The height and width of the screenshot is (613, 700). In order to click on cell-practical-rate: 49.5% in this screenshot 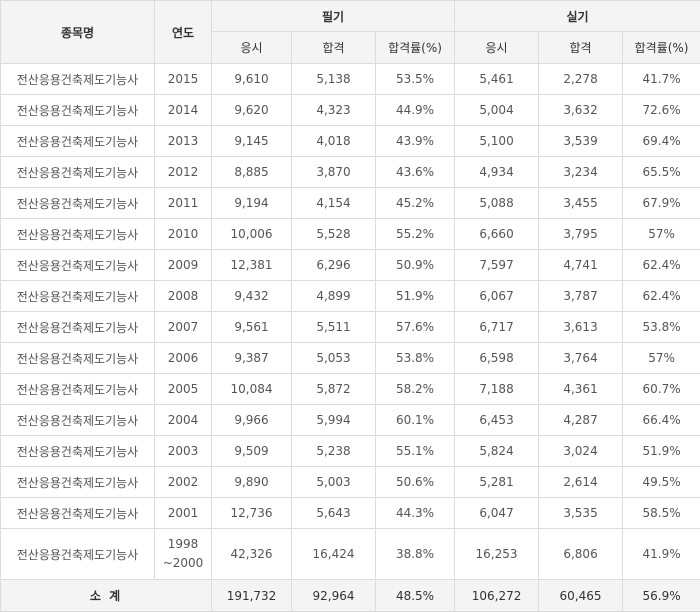, I will do `click(661, 482)`.